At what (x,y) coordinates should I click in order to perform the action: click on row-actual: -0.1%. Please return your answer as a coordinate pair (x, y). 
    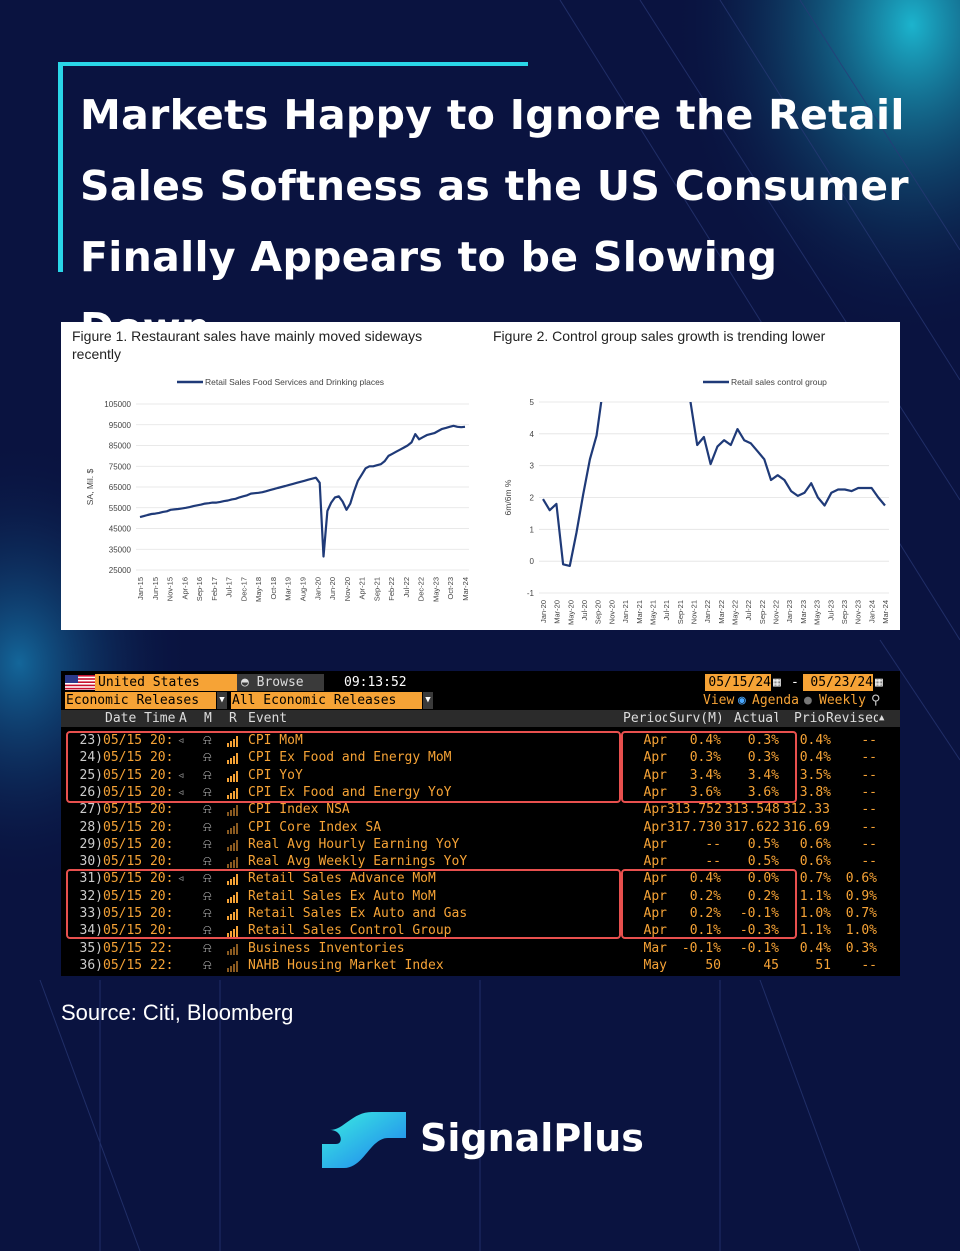
    Looking at the image, I should click on (759, 948).